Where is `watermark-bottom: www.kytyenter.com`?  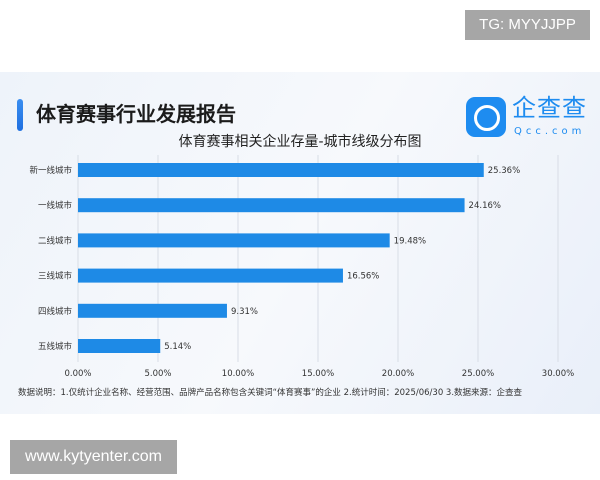
watermark-bottom: www.kytyenter.com is located at coordinates (93, 457).